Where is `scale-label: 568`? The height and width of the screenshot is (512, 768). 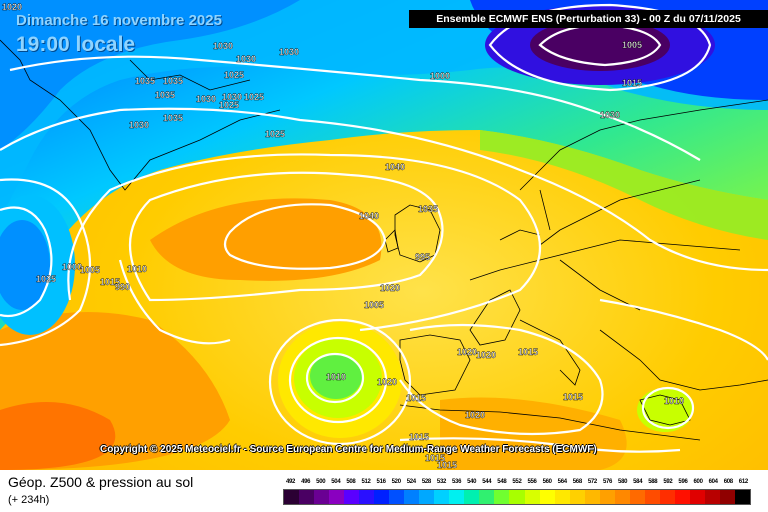
scale-label: 568 is located at coordinates (577, 482).